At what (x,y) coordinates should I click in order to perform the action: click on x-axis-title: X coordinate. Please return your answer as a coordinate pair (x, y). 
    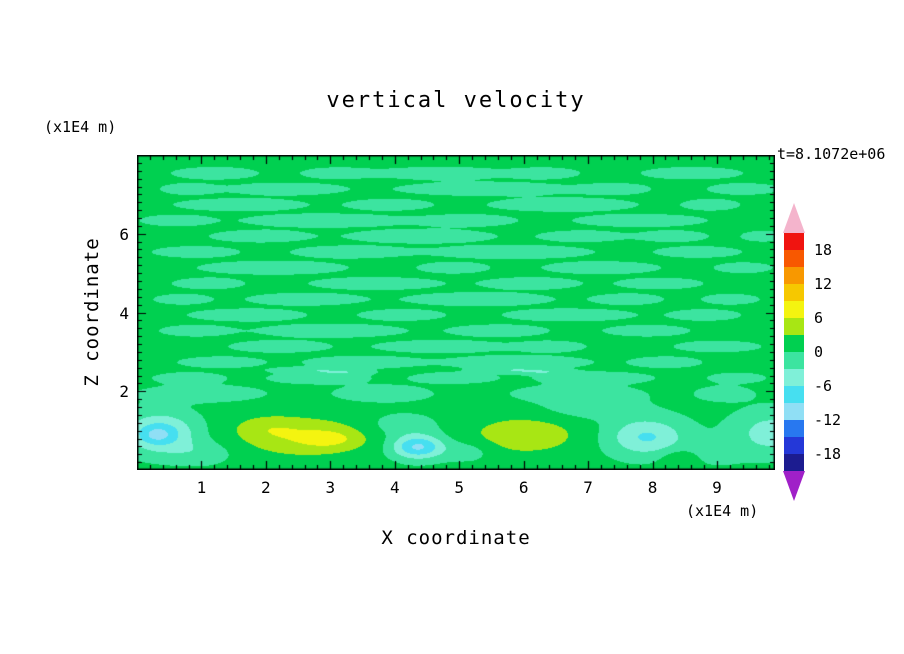
    Looking at the image, I should click on (456, 538).